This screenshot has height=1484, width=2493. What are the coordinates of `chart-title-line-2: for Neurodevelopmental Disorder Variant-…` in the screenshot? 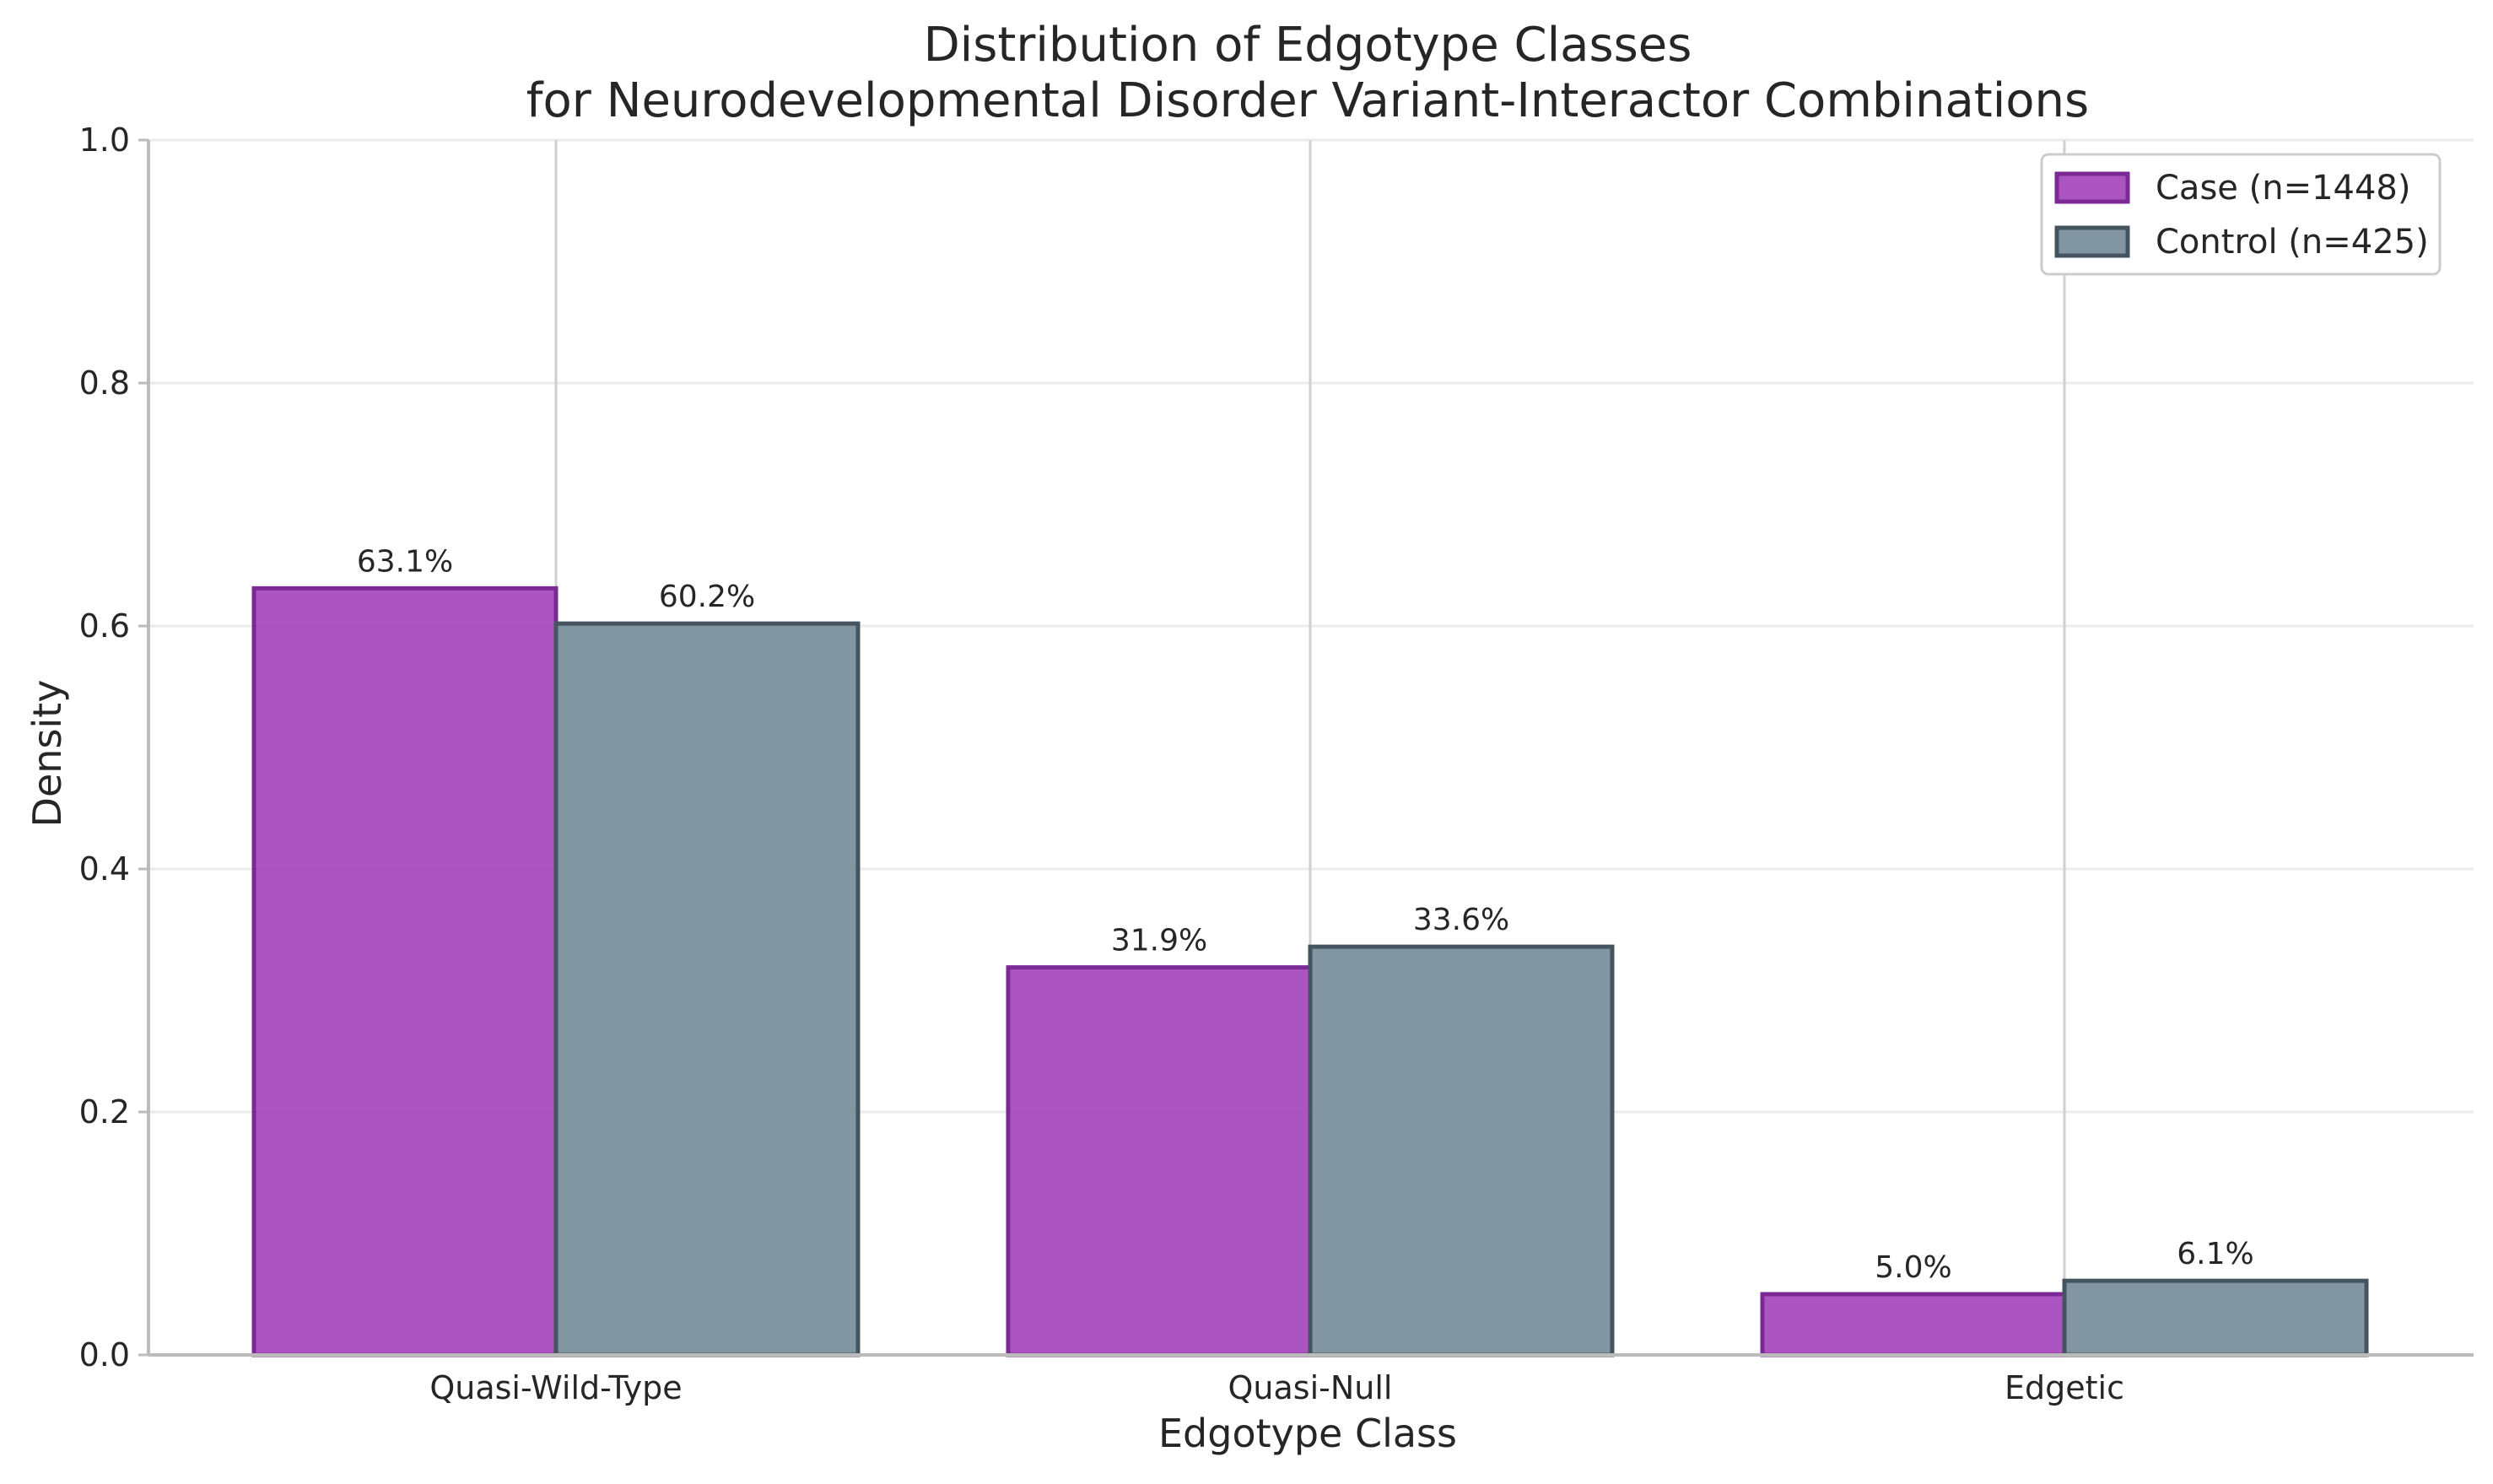 It's located at (1307, 100).